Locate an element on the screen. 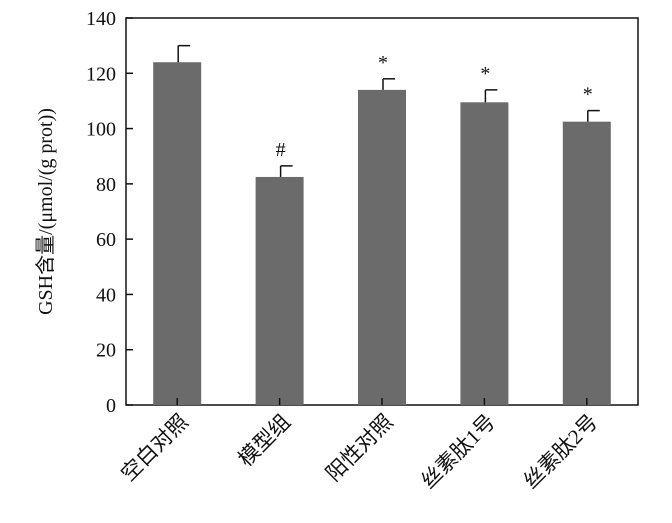 The image size is (672, 523). y-tick-label: 60 is located at coordinates (106, 240).